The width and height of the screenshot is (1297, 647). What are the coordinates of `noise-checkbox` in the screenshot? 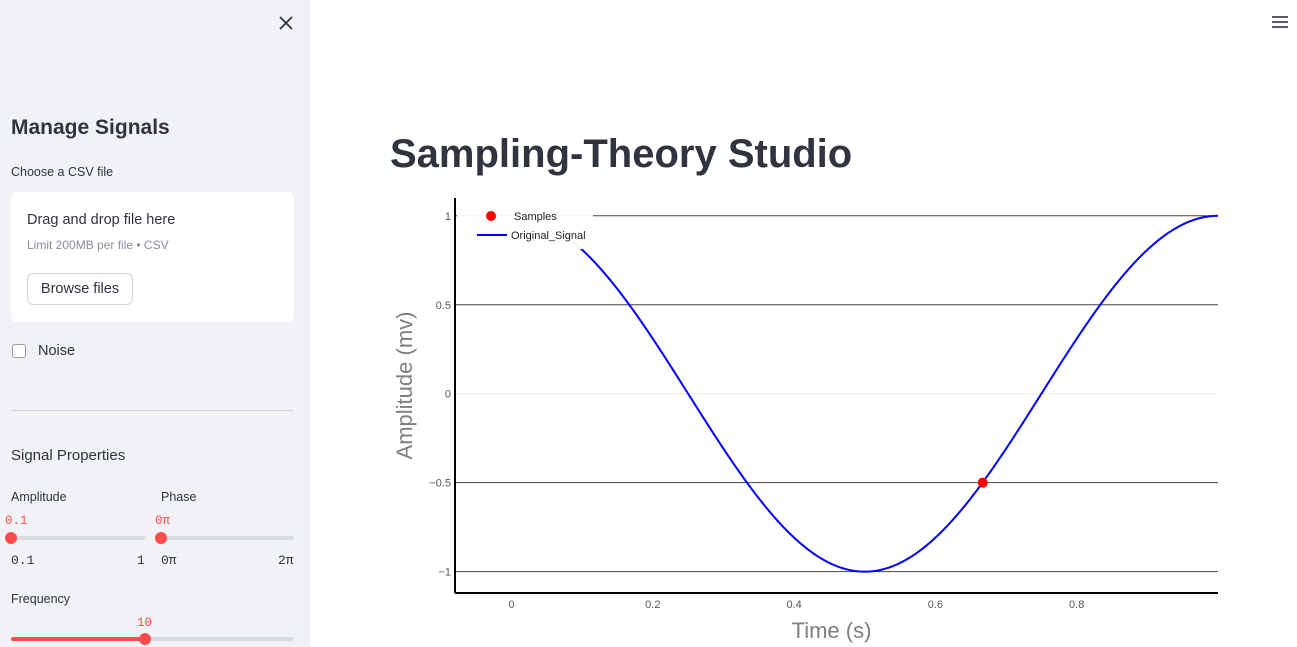 It's located at (19, 351).